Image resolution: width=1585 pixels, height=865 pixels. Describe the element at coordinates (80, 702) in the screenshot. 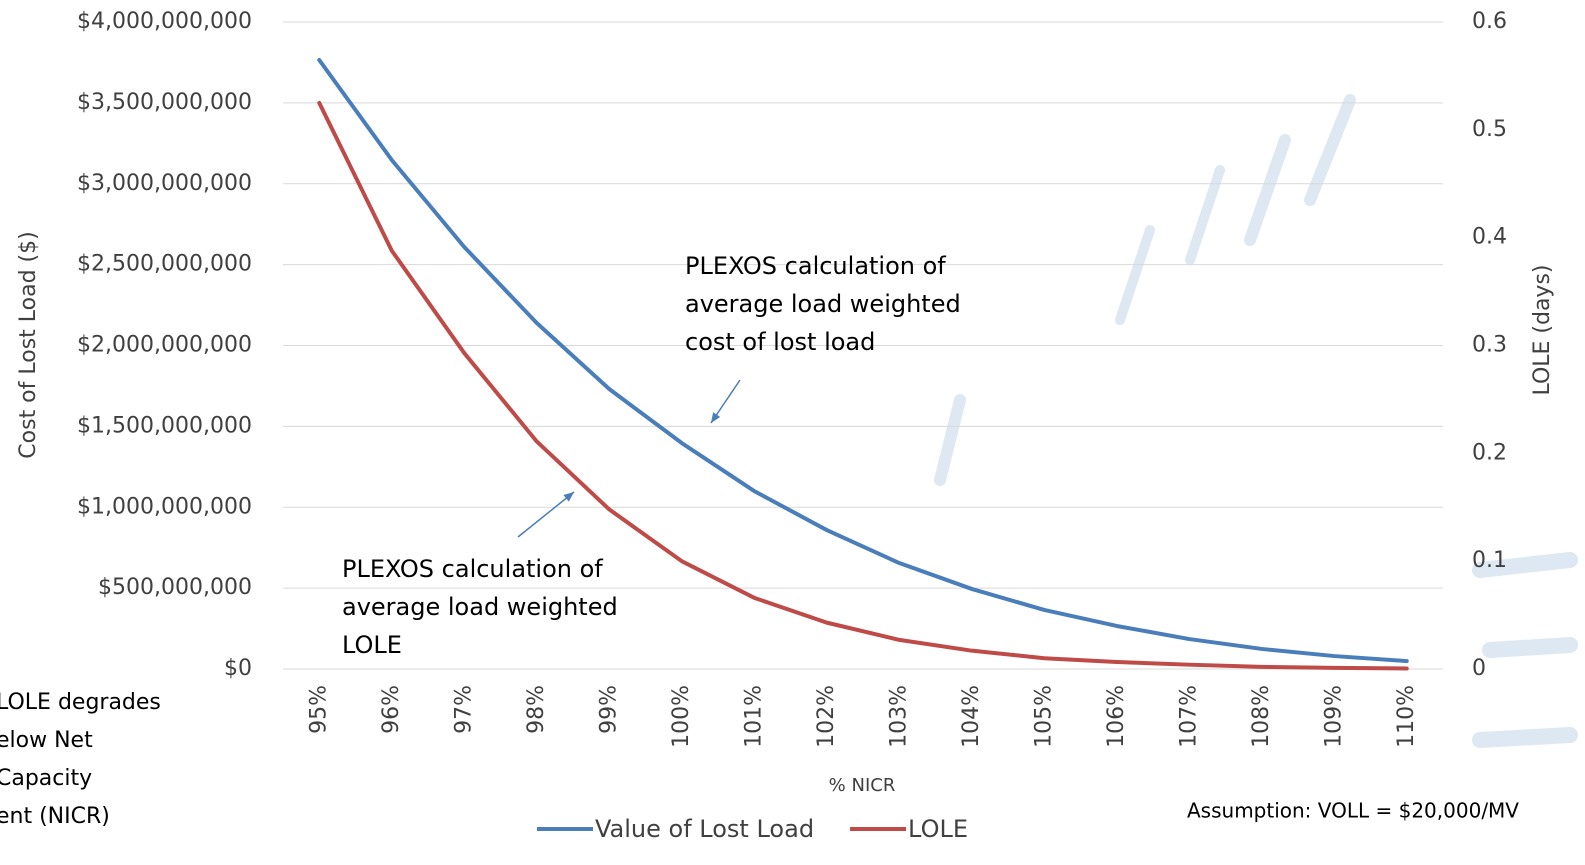

I see `annotation: LOLE degrades` at that location.